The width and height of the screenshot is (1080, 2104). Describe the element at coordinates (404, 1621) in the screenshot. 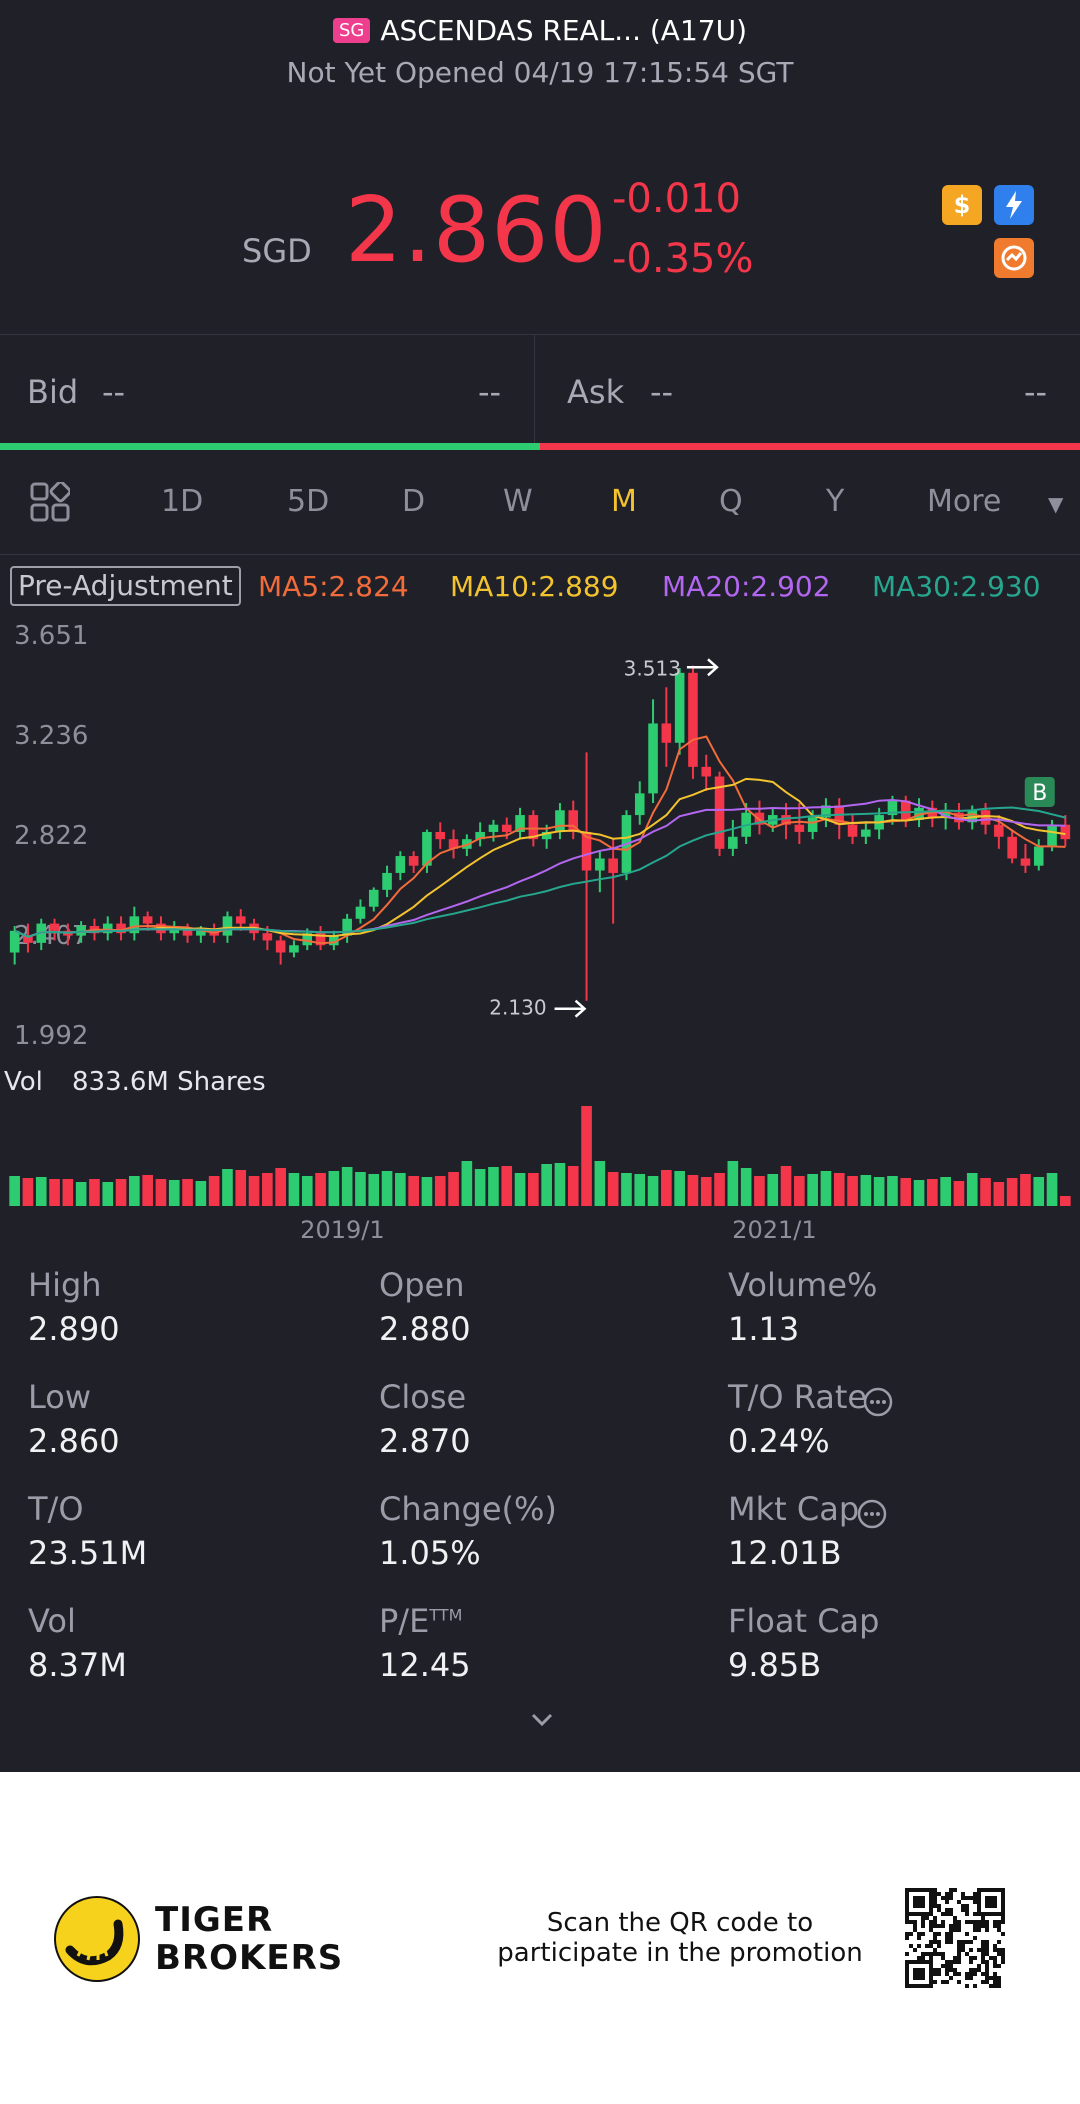

I see `stat-pe-text: P/E` at that location.